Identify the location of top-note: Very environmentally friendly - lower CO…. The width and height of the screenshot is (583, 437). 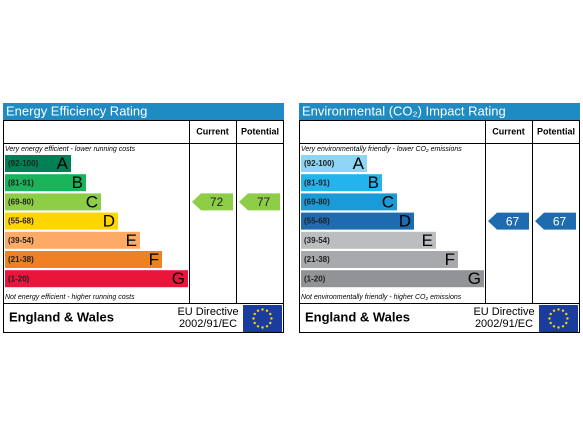
(381, 149).